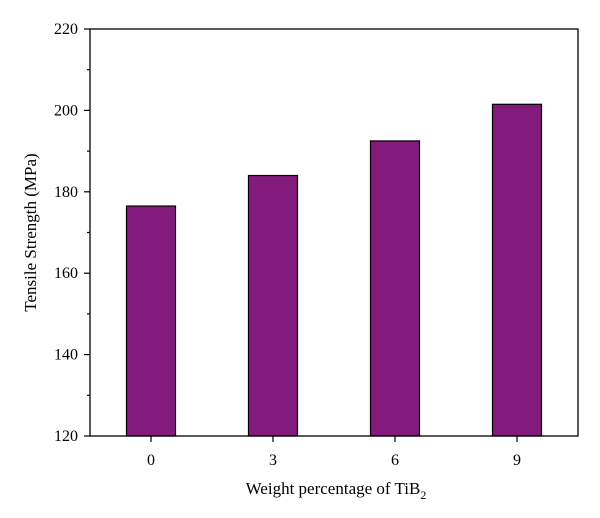 This screenshot has height=518, width=600. What do you see at coordinates (423, 495) in the screenshot?
I see `x-axis-title-subscript: 2` at bounding box center [423, 495].